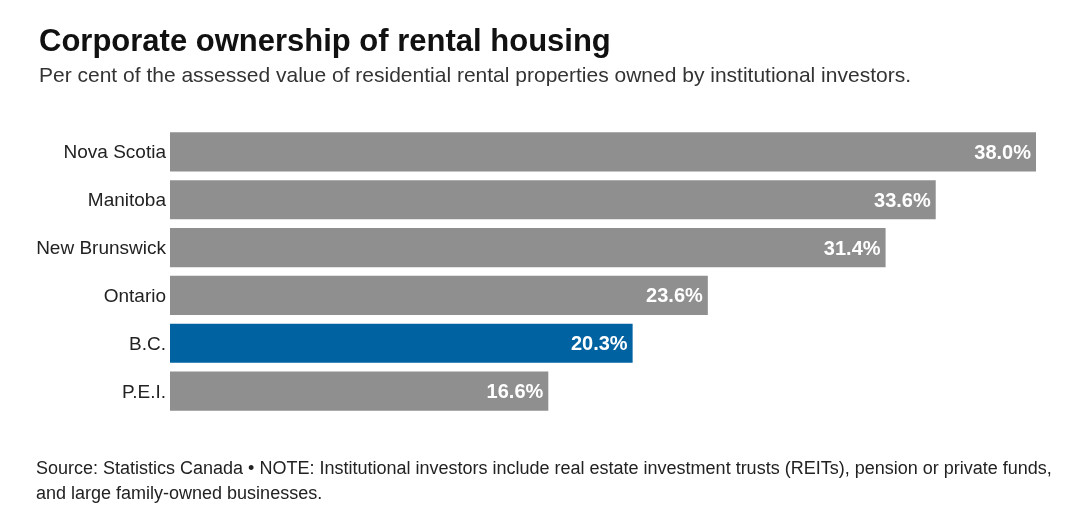 The image size is (1080, 511). Describe the element at coordinates (902, 199) in the screenshot. I see `data-label: 33.6%` at that location.